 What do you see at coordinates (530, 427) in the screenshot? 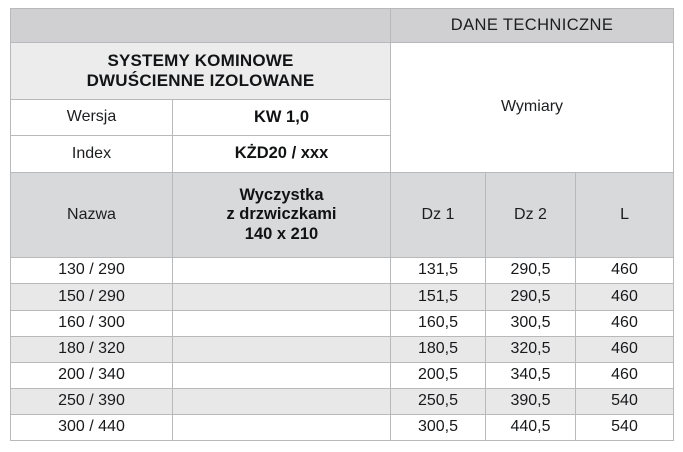
I see `cell-dz2: 440,5` at bounding box center [530, 427].